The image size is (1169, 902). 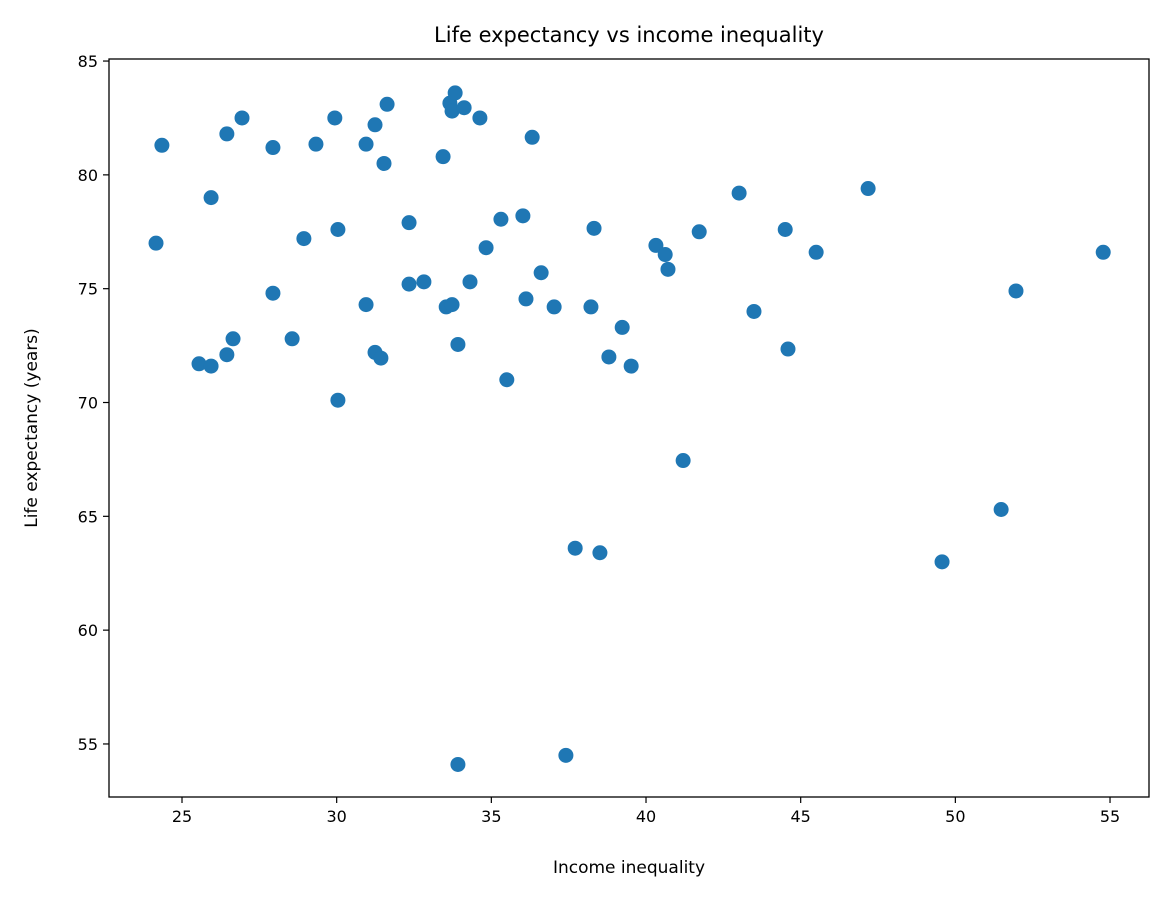 What do you see at coordinates (1110, 816) in the screenshot?
I see `x-tick-label: 55` at bounding box center [1110, 816].